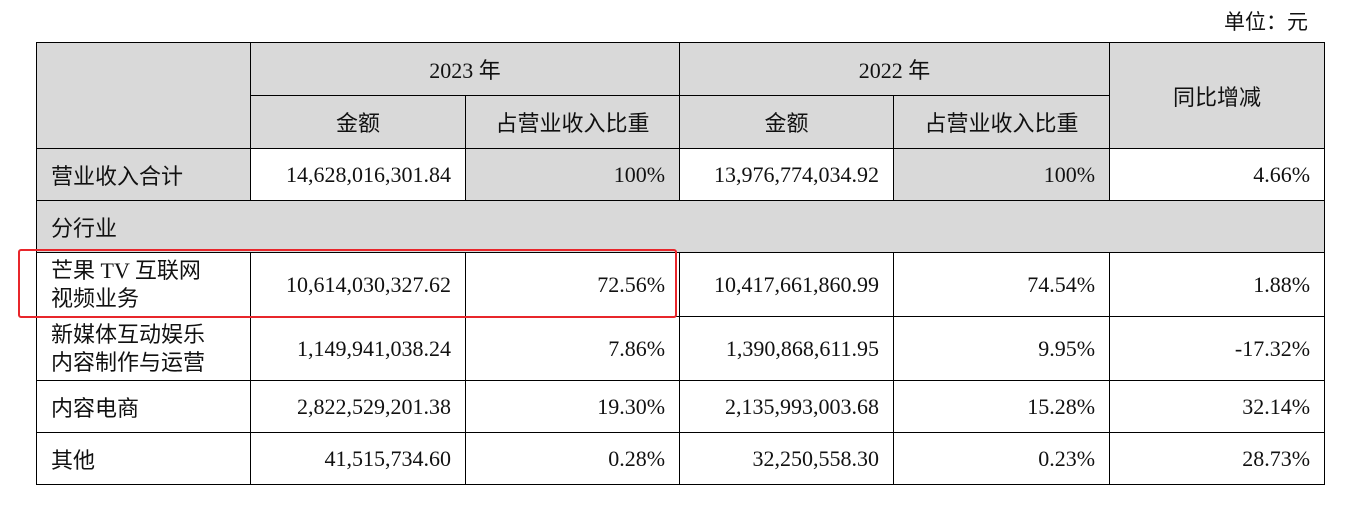  I want to click on amount-2022: 2,135,993,003.68, so click(787, 406).